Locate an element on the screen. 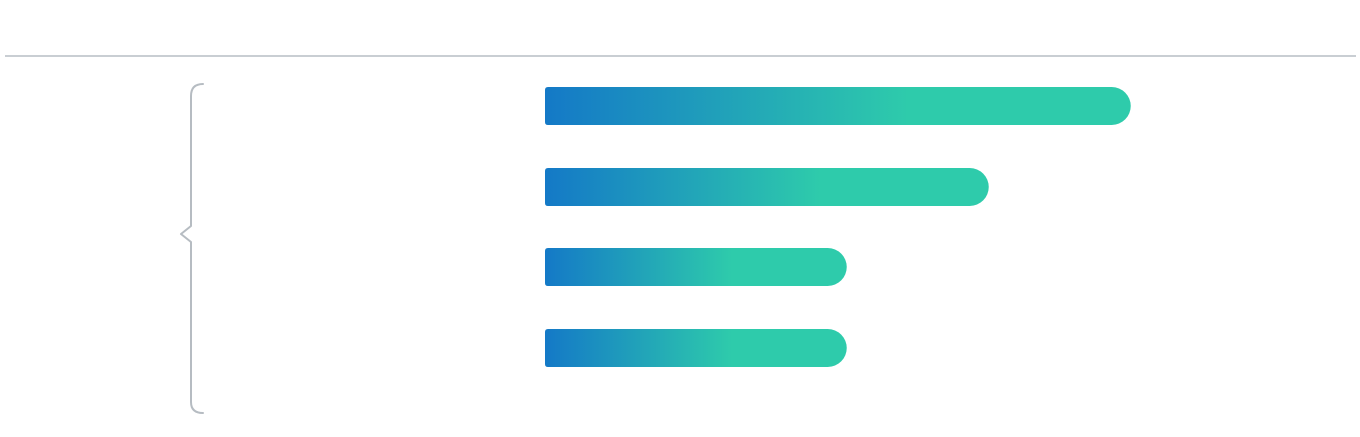 The image size is (1360, 437). header-product-candidate: PRODUCT CANDIDATE is located at coordinates (104, 19).